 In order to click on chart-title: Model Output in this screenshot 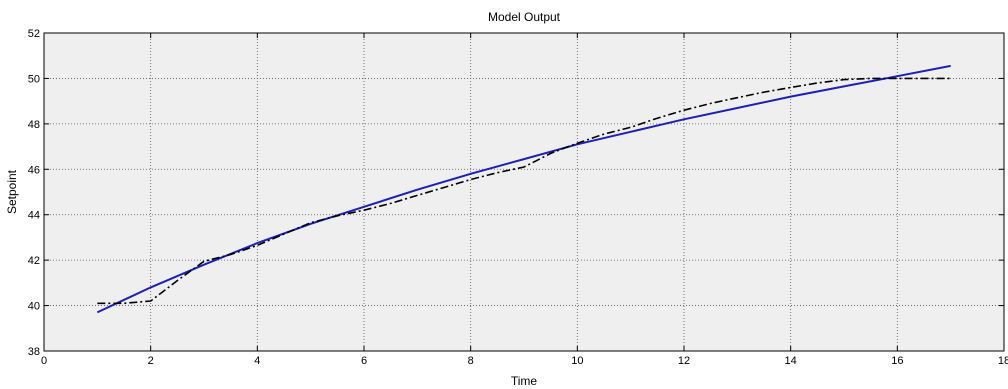, I will do `click(524, 17)`.